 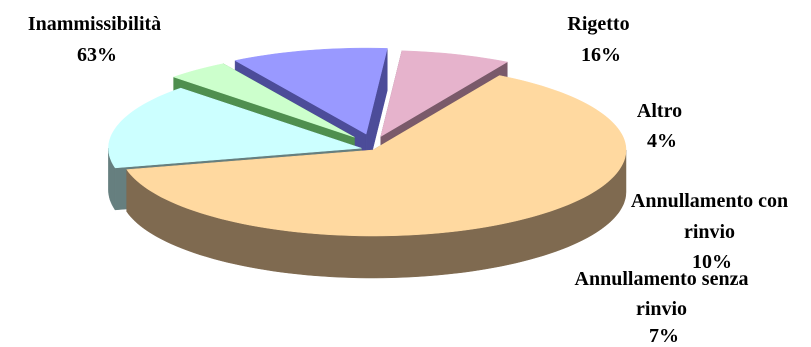 What do you see at coordinates (311, 91) in the screenshot?
I see `slice-annullamento-con-rinvio-top` at bounding box center [311, 91].